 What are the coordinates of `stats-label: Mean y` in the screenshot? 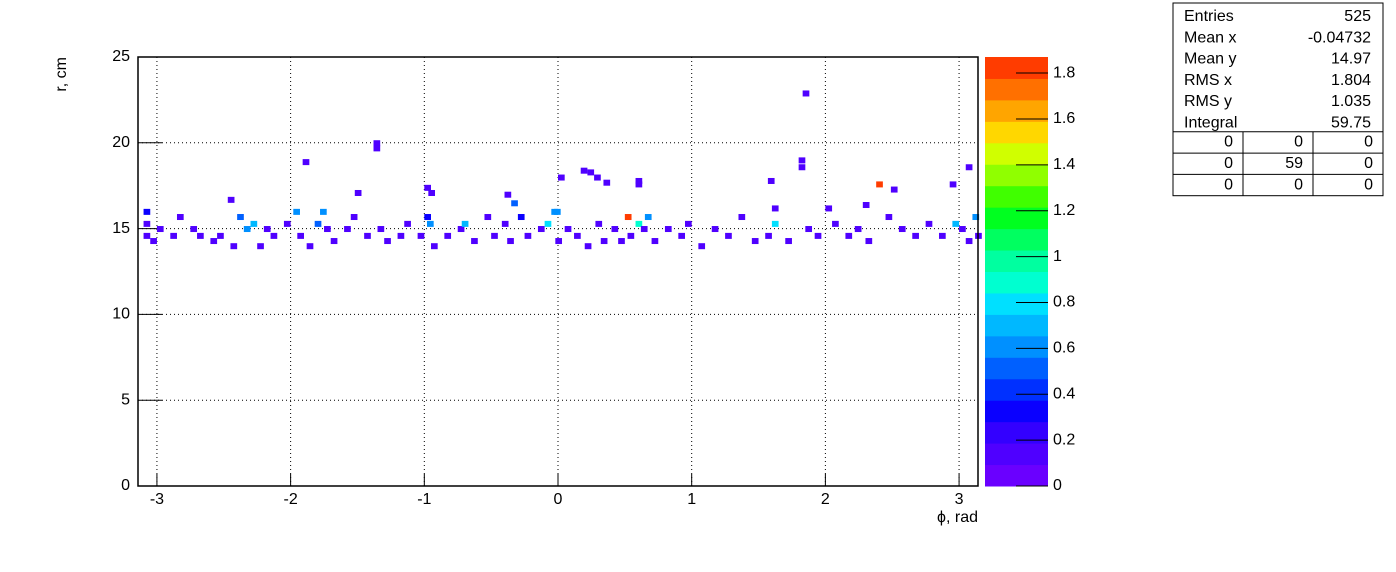 It's located at (1210, 59).